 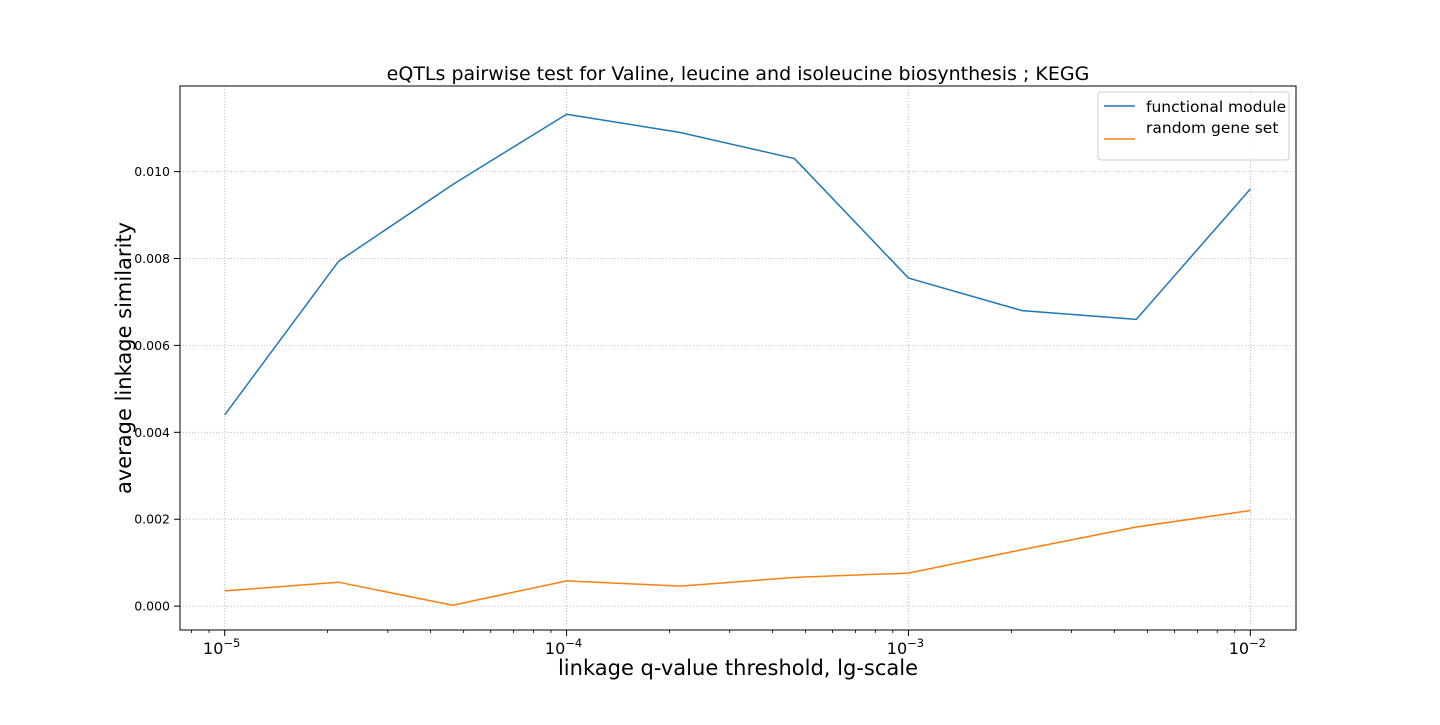 What do you see at coordinates (124, 358) in the screenshot?
I see `y-axis-label: average linkage similarity` at bounding box center [124, 358].